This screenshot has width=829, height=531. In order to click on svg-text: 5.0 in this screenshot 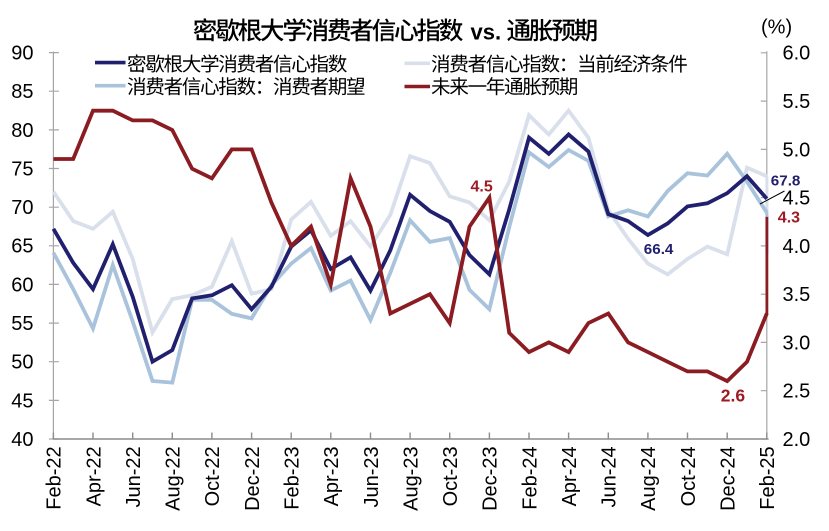, I will do `click(797, 150)`.